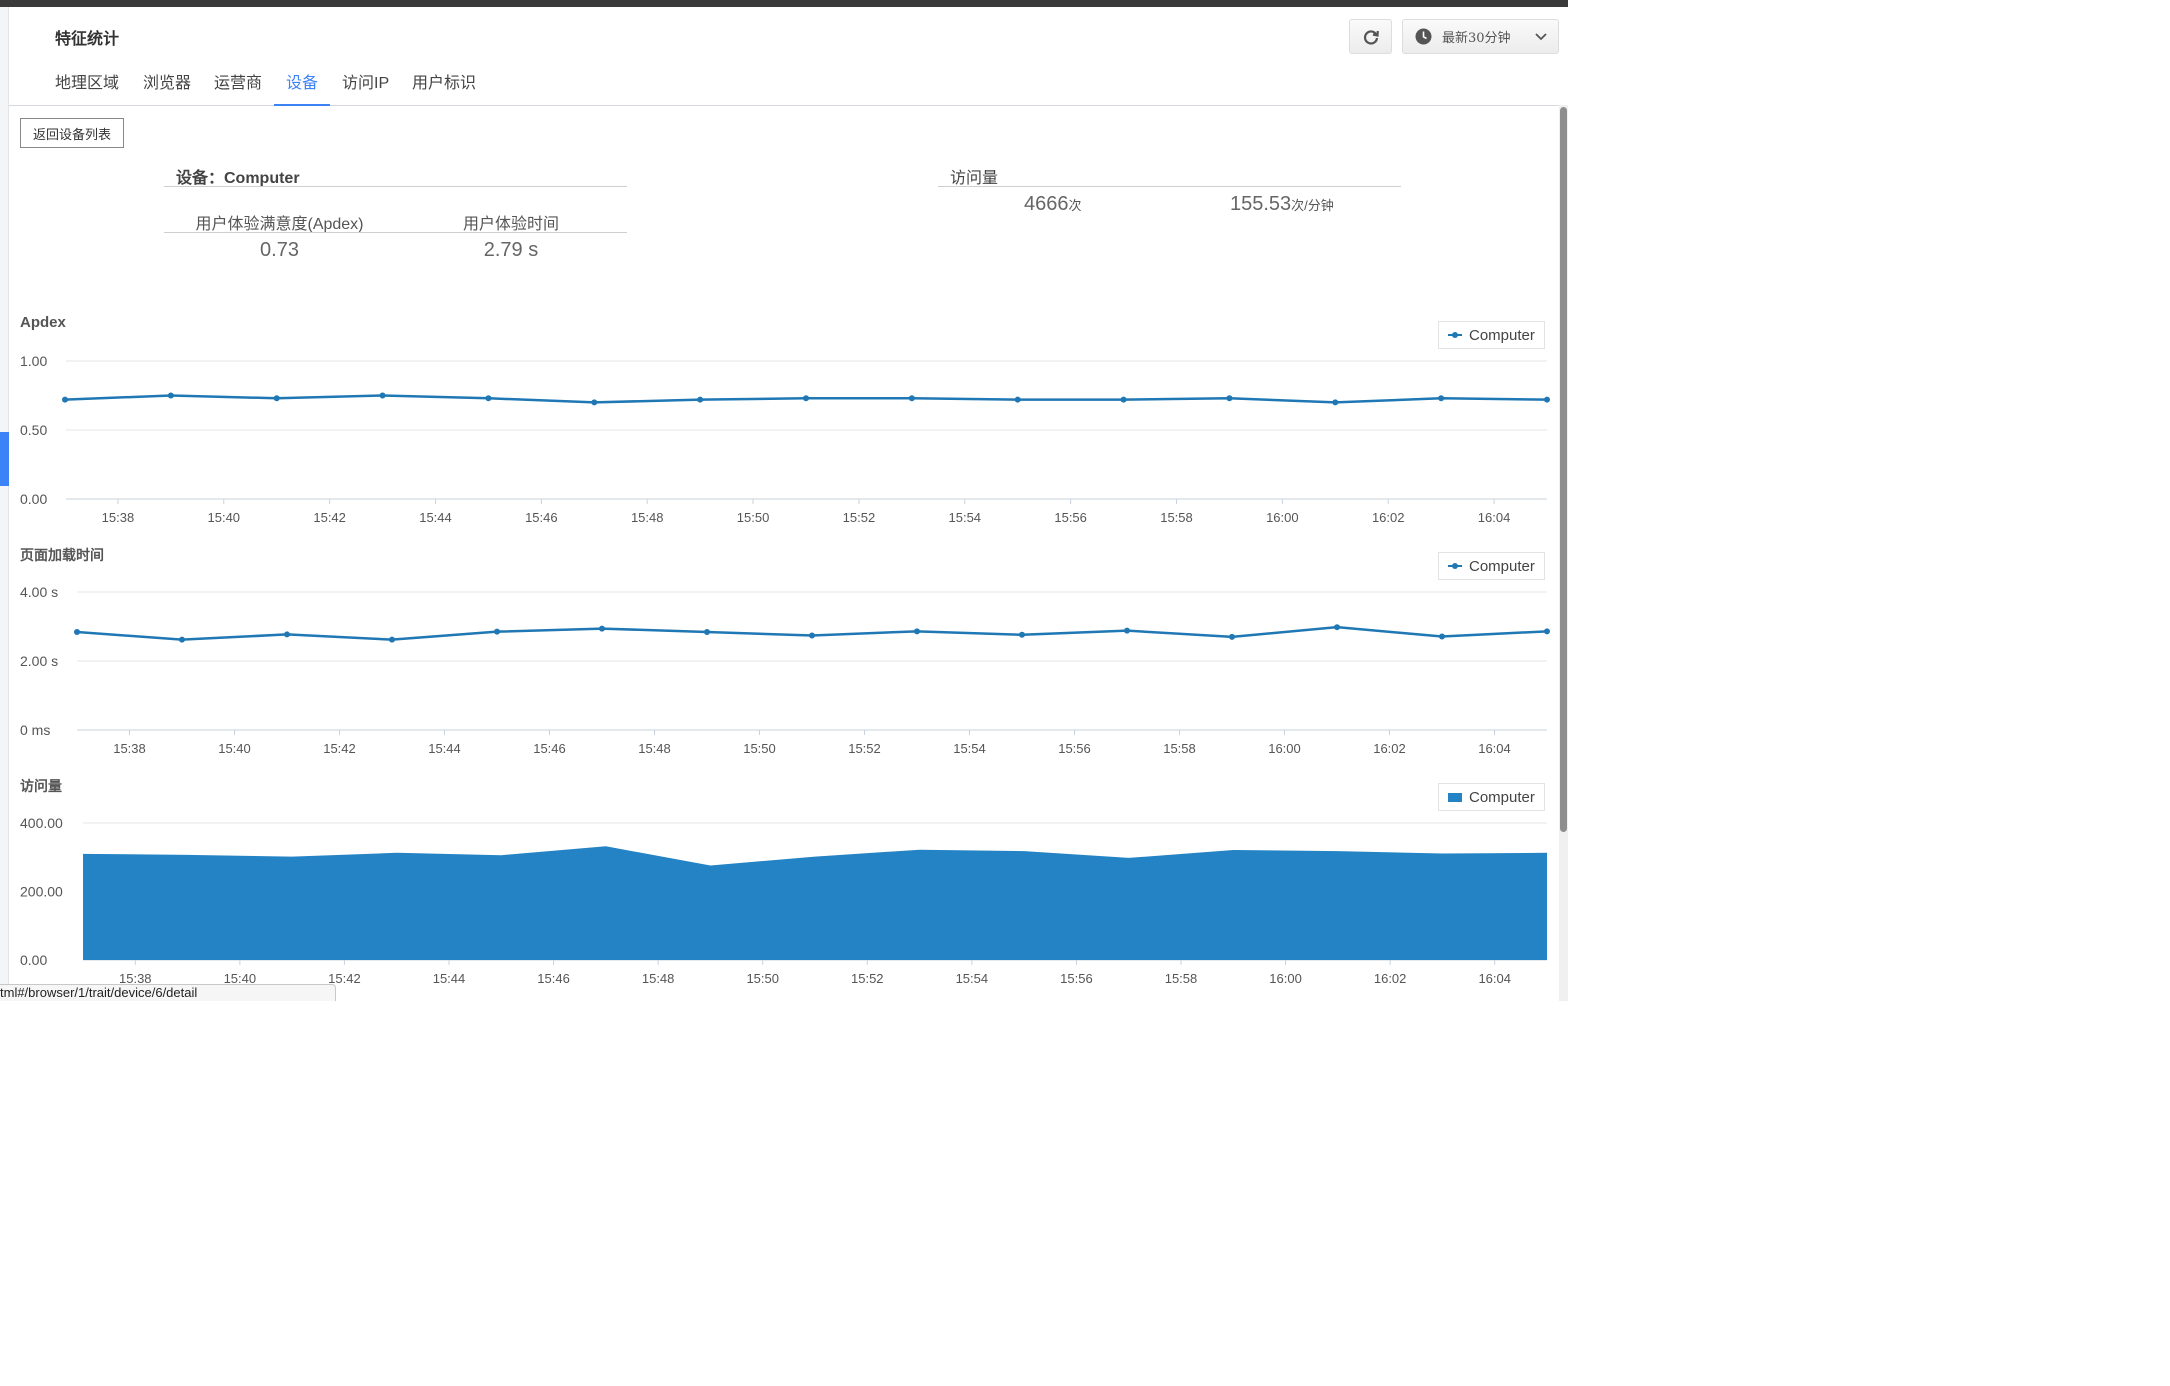  Describe the element at coordinates (4, 459) in the screenshot. I see `sidebar-active-indicator` at that location.